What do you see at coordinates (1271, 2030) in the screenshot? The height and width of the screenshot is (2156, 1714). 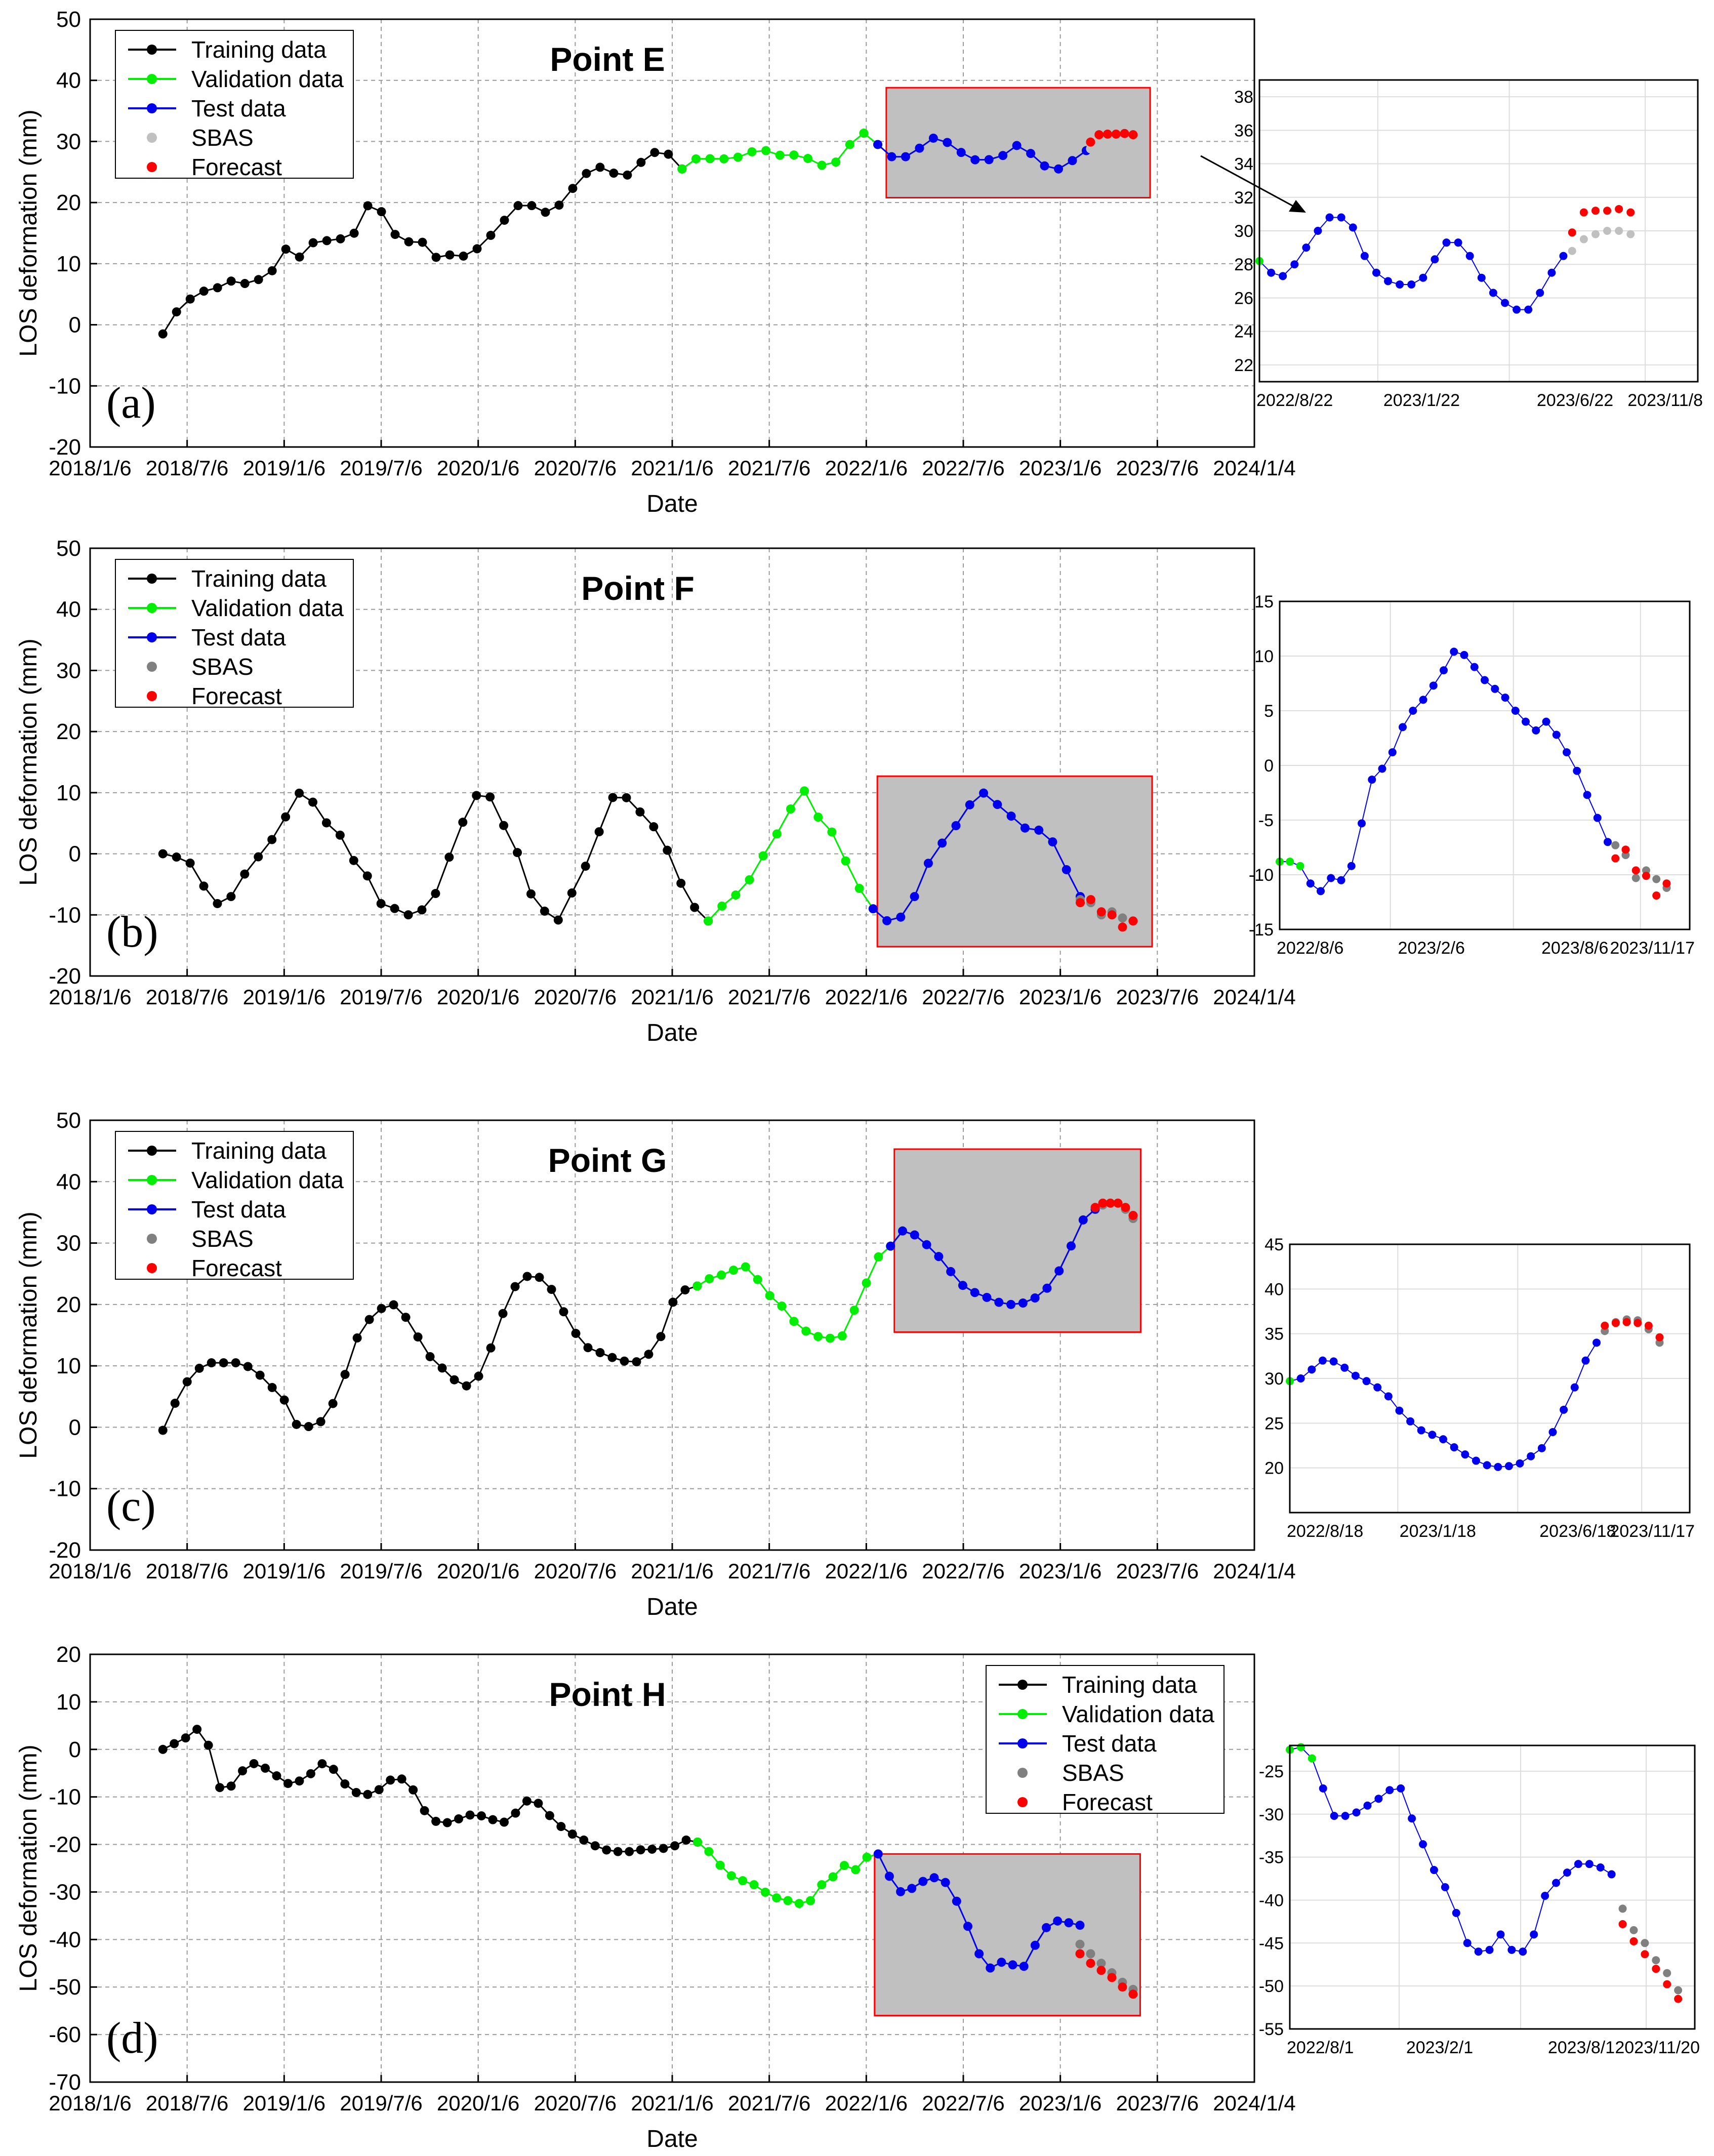 I see `inset-y-tick-label: -55` at bounding box center [1271, 2030].